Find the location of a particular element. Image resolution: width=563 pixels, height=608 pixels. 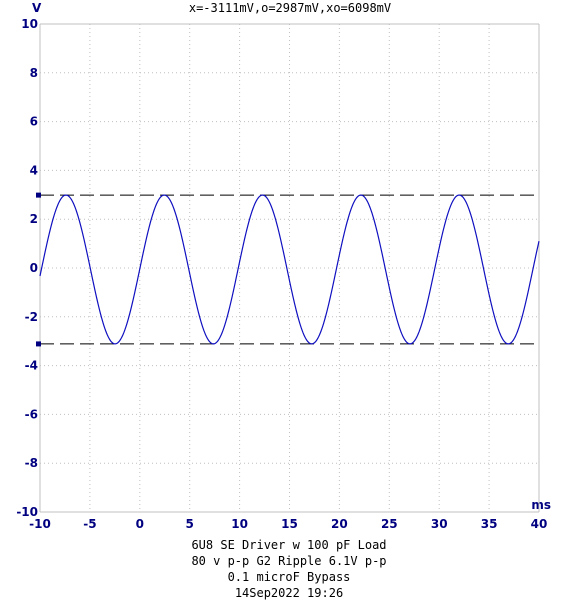

x-tick-label: 15 is located at coordinates (289, 524).